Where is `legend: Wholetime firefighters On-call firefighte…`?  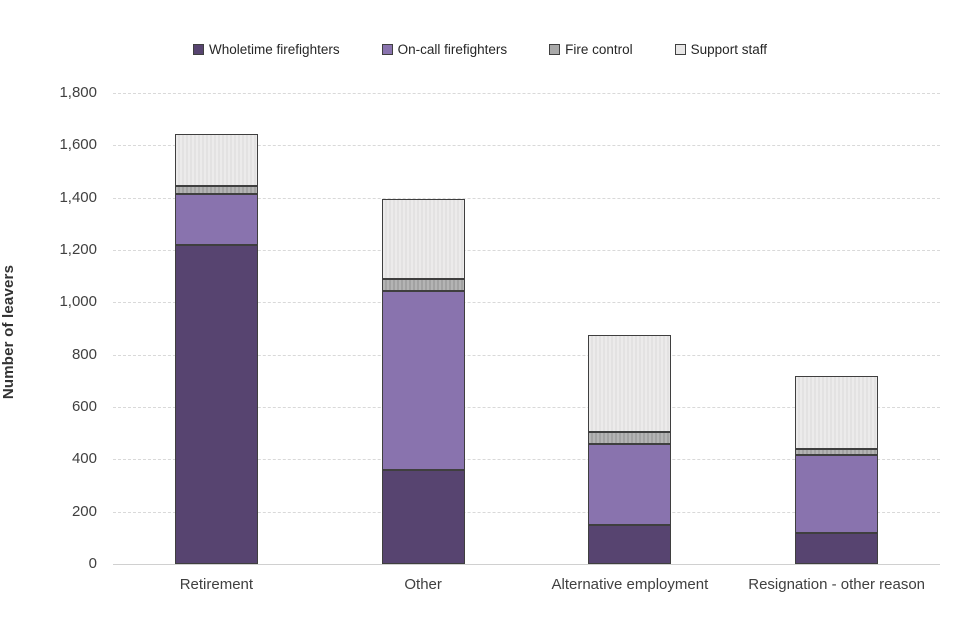 legend: Wholetime firefighters On-call firefighte… is located at coordinates (480, 49).